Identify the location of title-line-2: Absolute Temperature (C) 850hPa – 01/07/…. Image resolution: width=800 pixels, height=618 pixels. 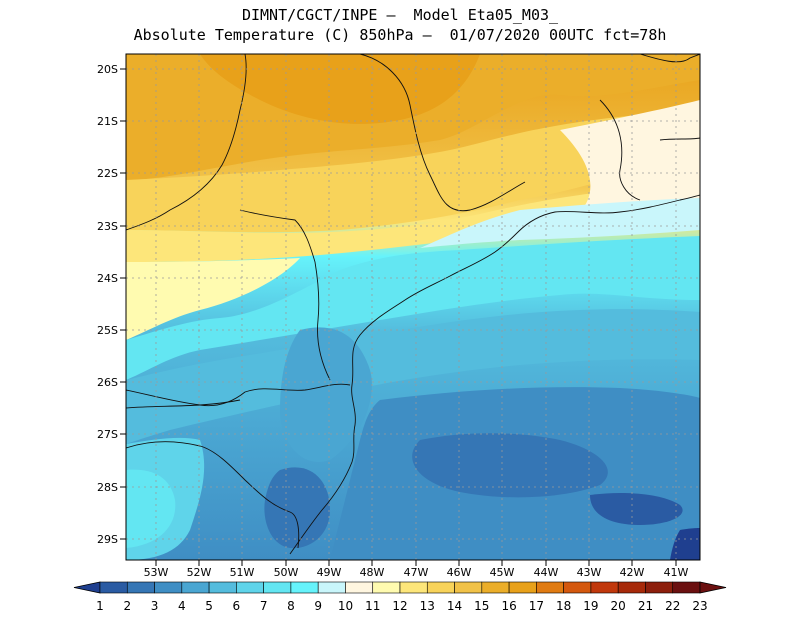
(400, 35).